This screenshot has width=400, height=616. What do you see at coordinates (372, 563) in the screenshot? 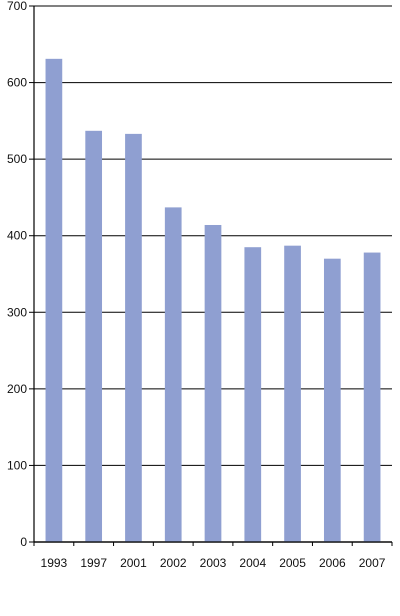
I see `x-tick-label: 2007` at bounding box center [372, 563].